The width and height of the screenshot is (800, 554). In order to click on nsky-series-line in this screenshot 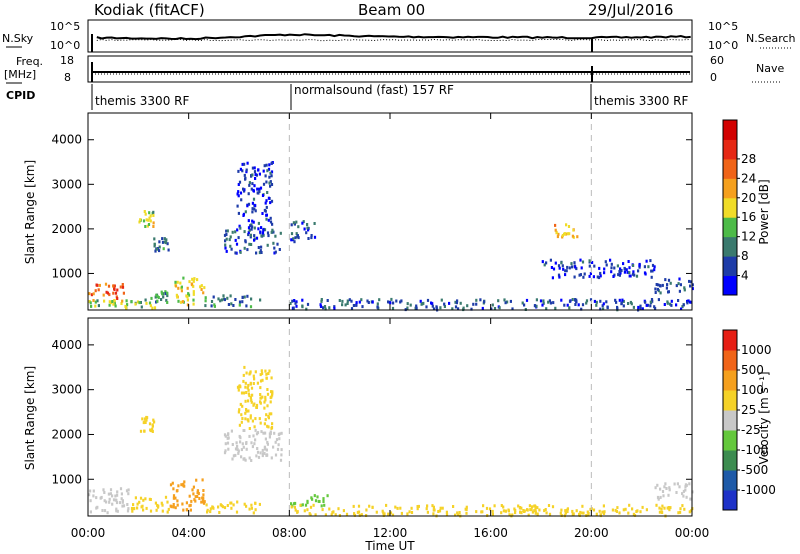, I will do `click(393, 37)`.